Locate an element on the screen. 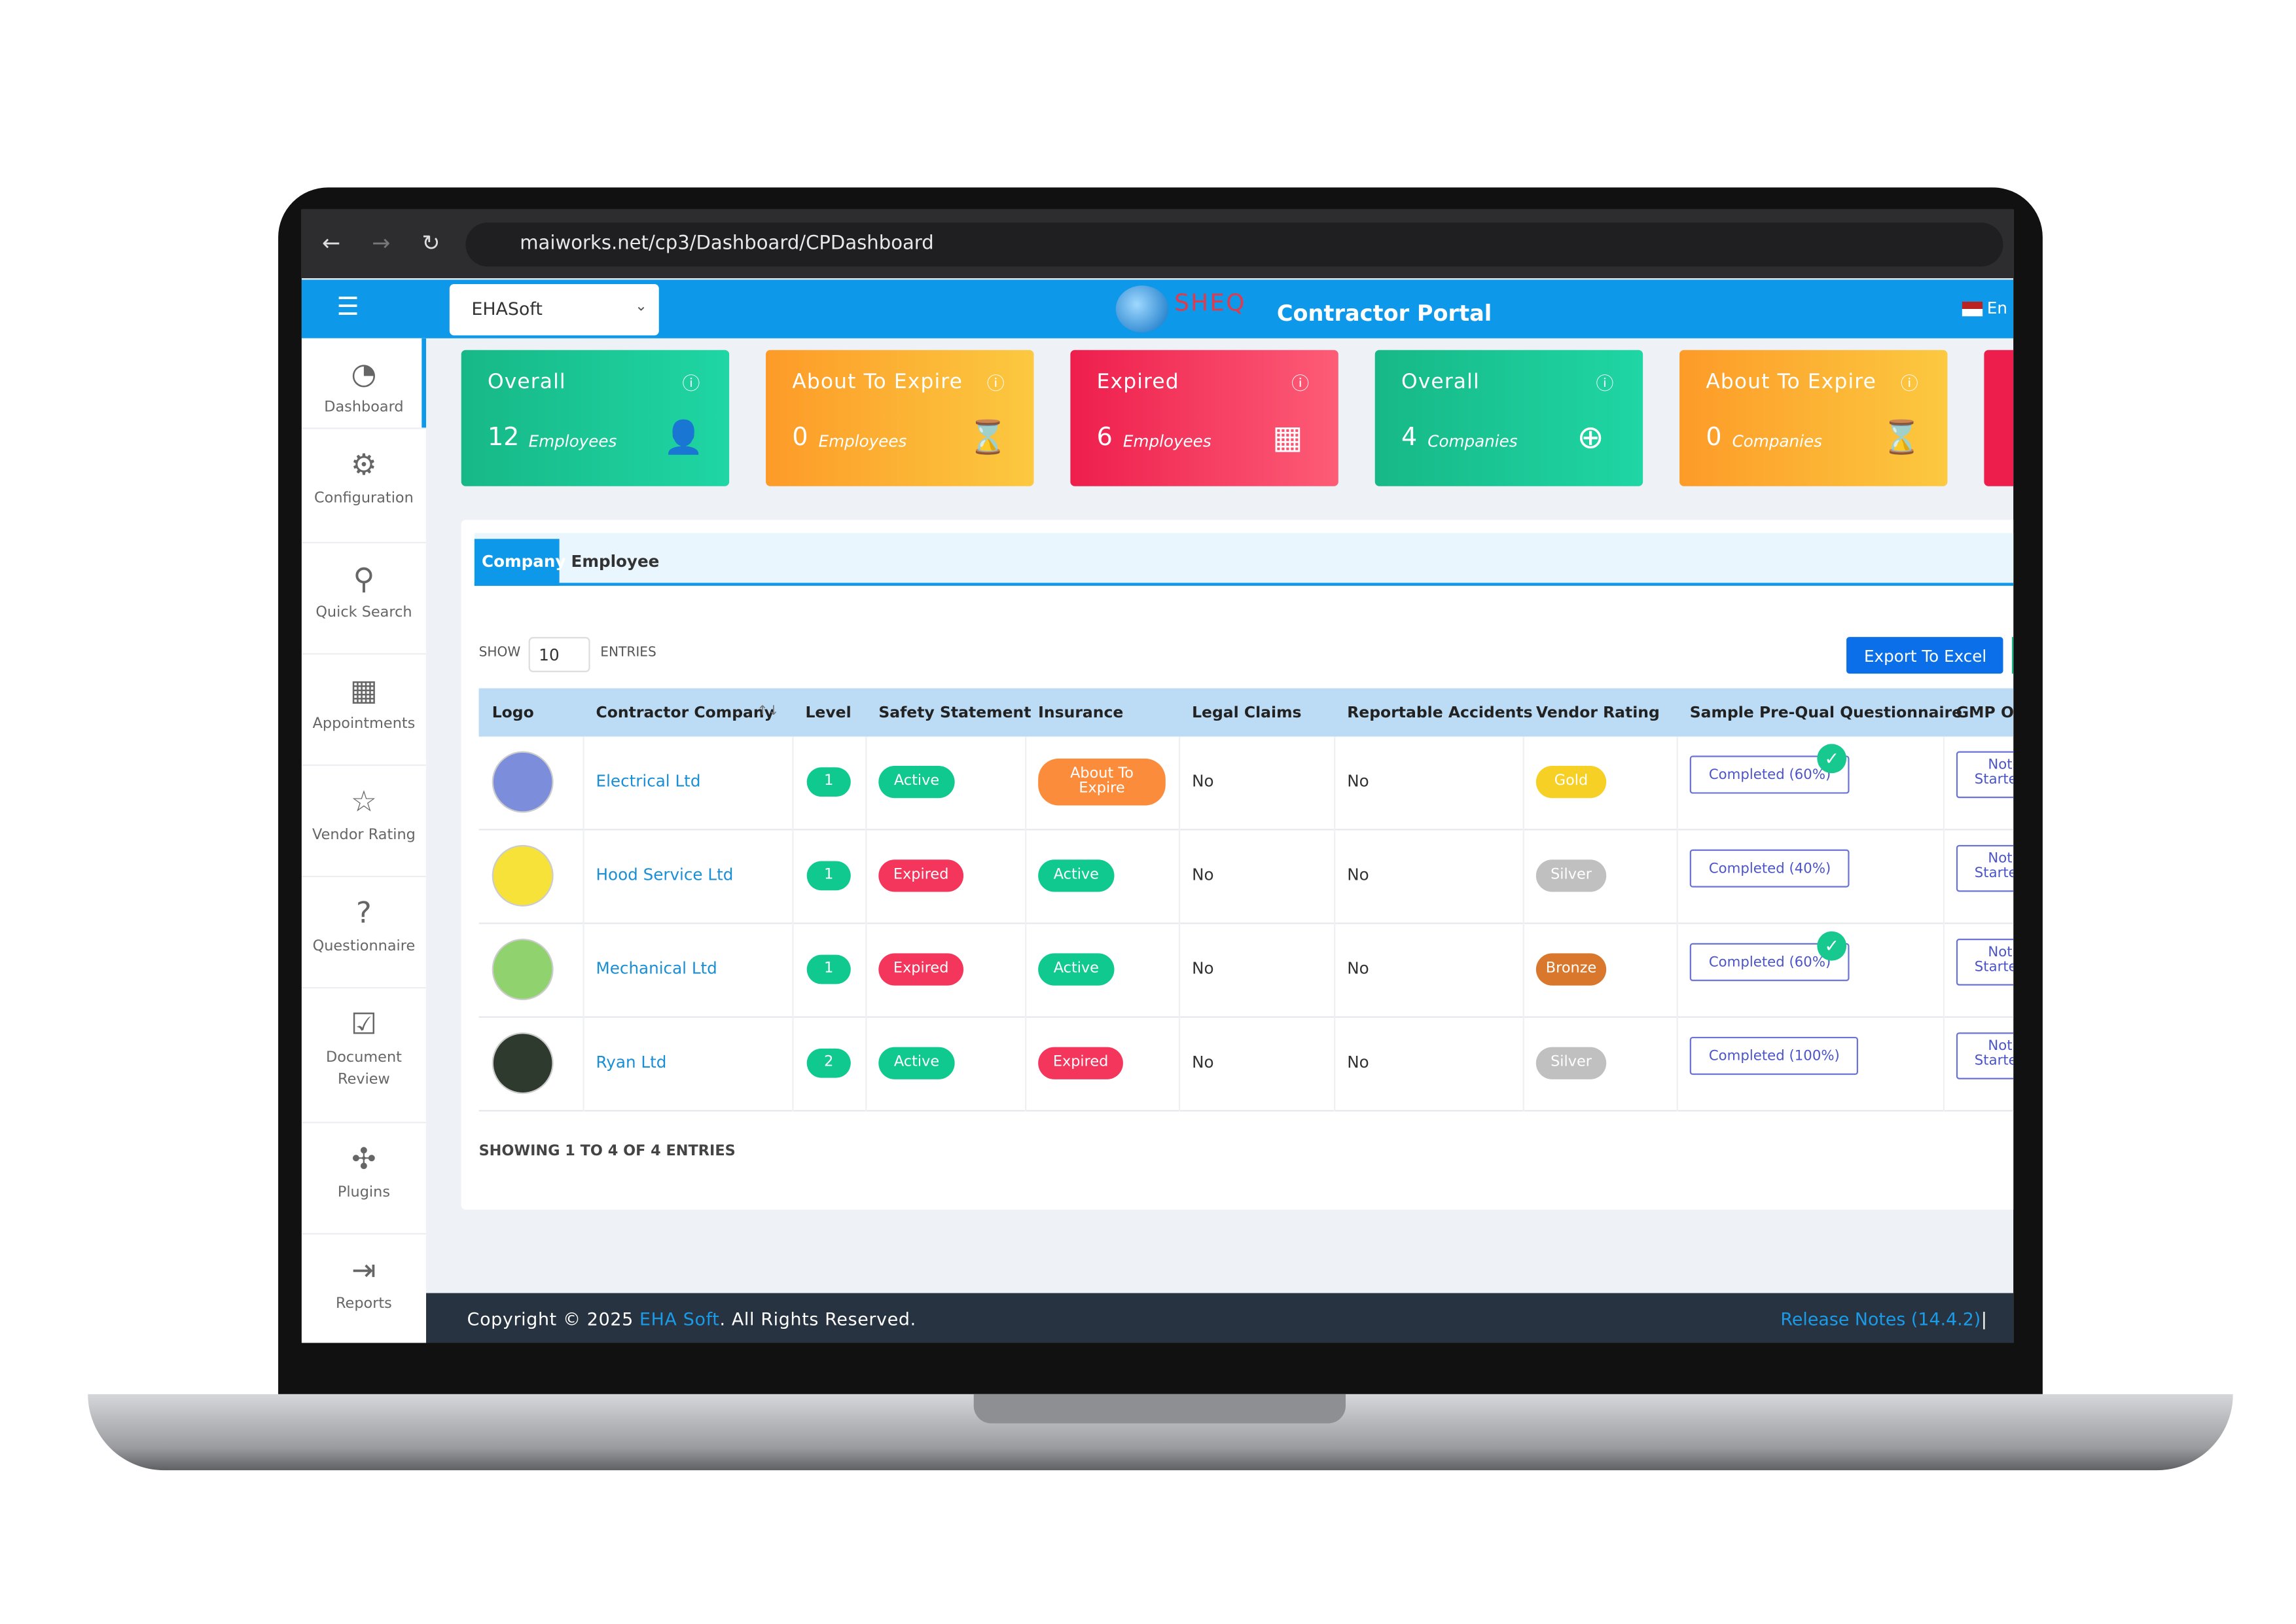  company-link: Electrical Ltd is located at coordinates (648, 781).